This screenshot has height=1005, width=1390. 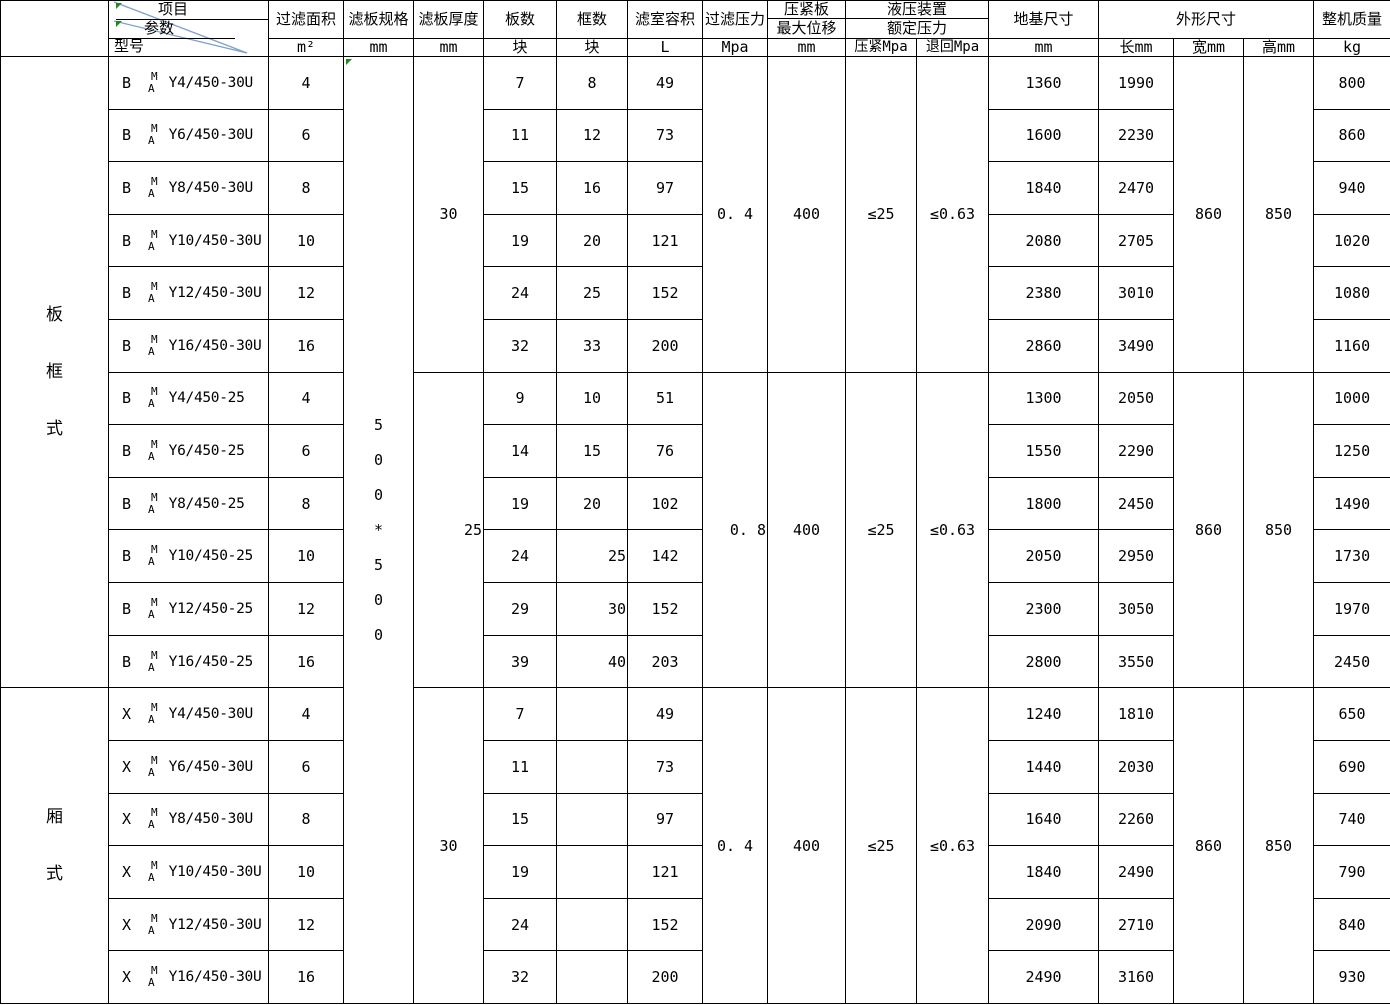 What do you see at coordinates (735, 845) in the screenshot?
I see `cell-filter-pressure: 0. 4` at bounding box center [735, 845].